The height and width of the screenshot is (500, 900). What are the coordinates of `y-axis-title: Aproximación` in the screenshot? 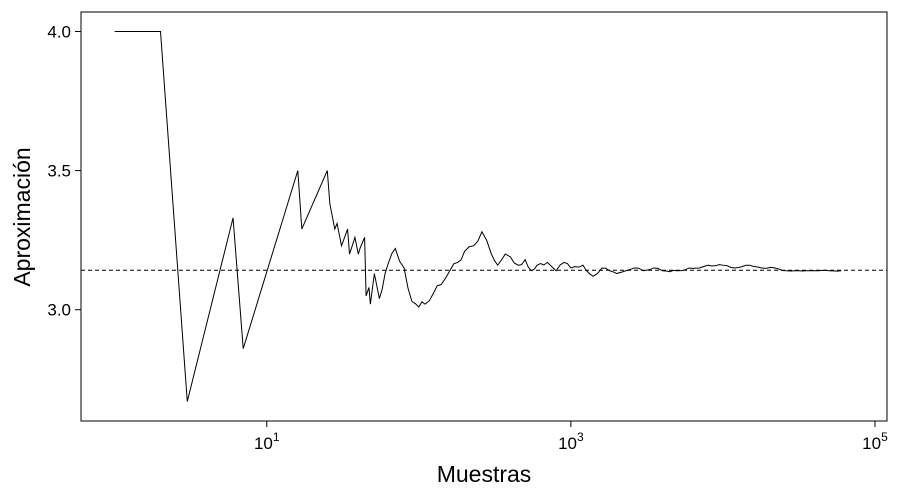 It's located at (22, 216).